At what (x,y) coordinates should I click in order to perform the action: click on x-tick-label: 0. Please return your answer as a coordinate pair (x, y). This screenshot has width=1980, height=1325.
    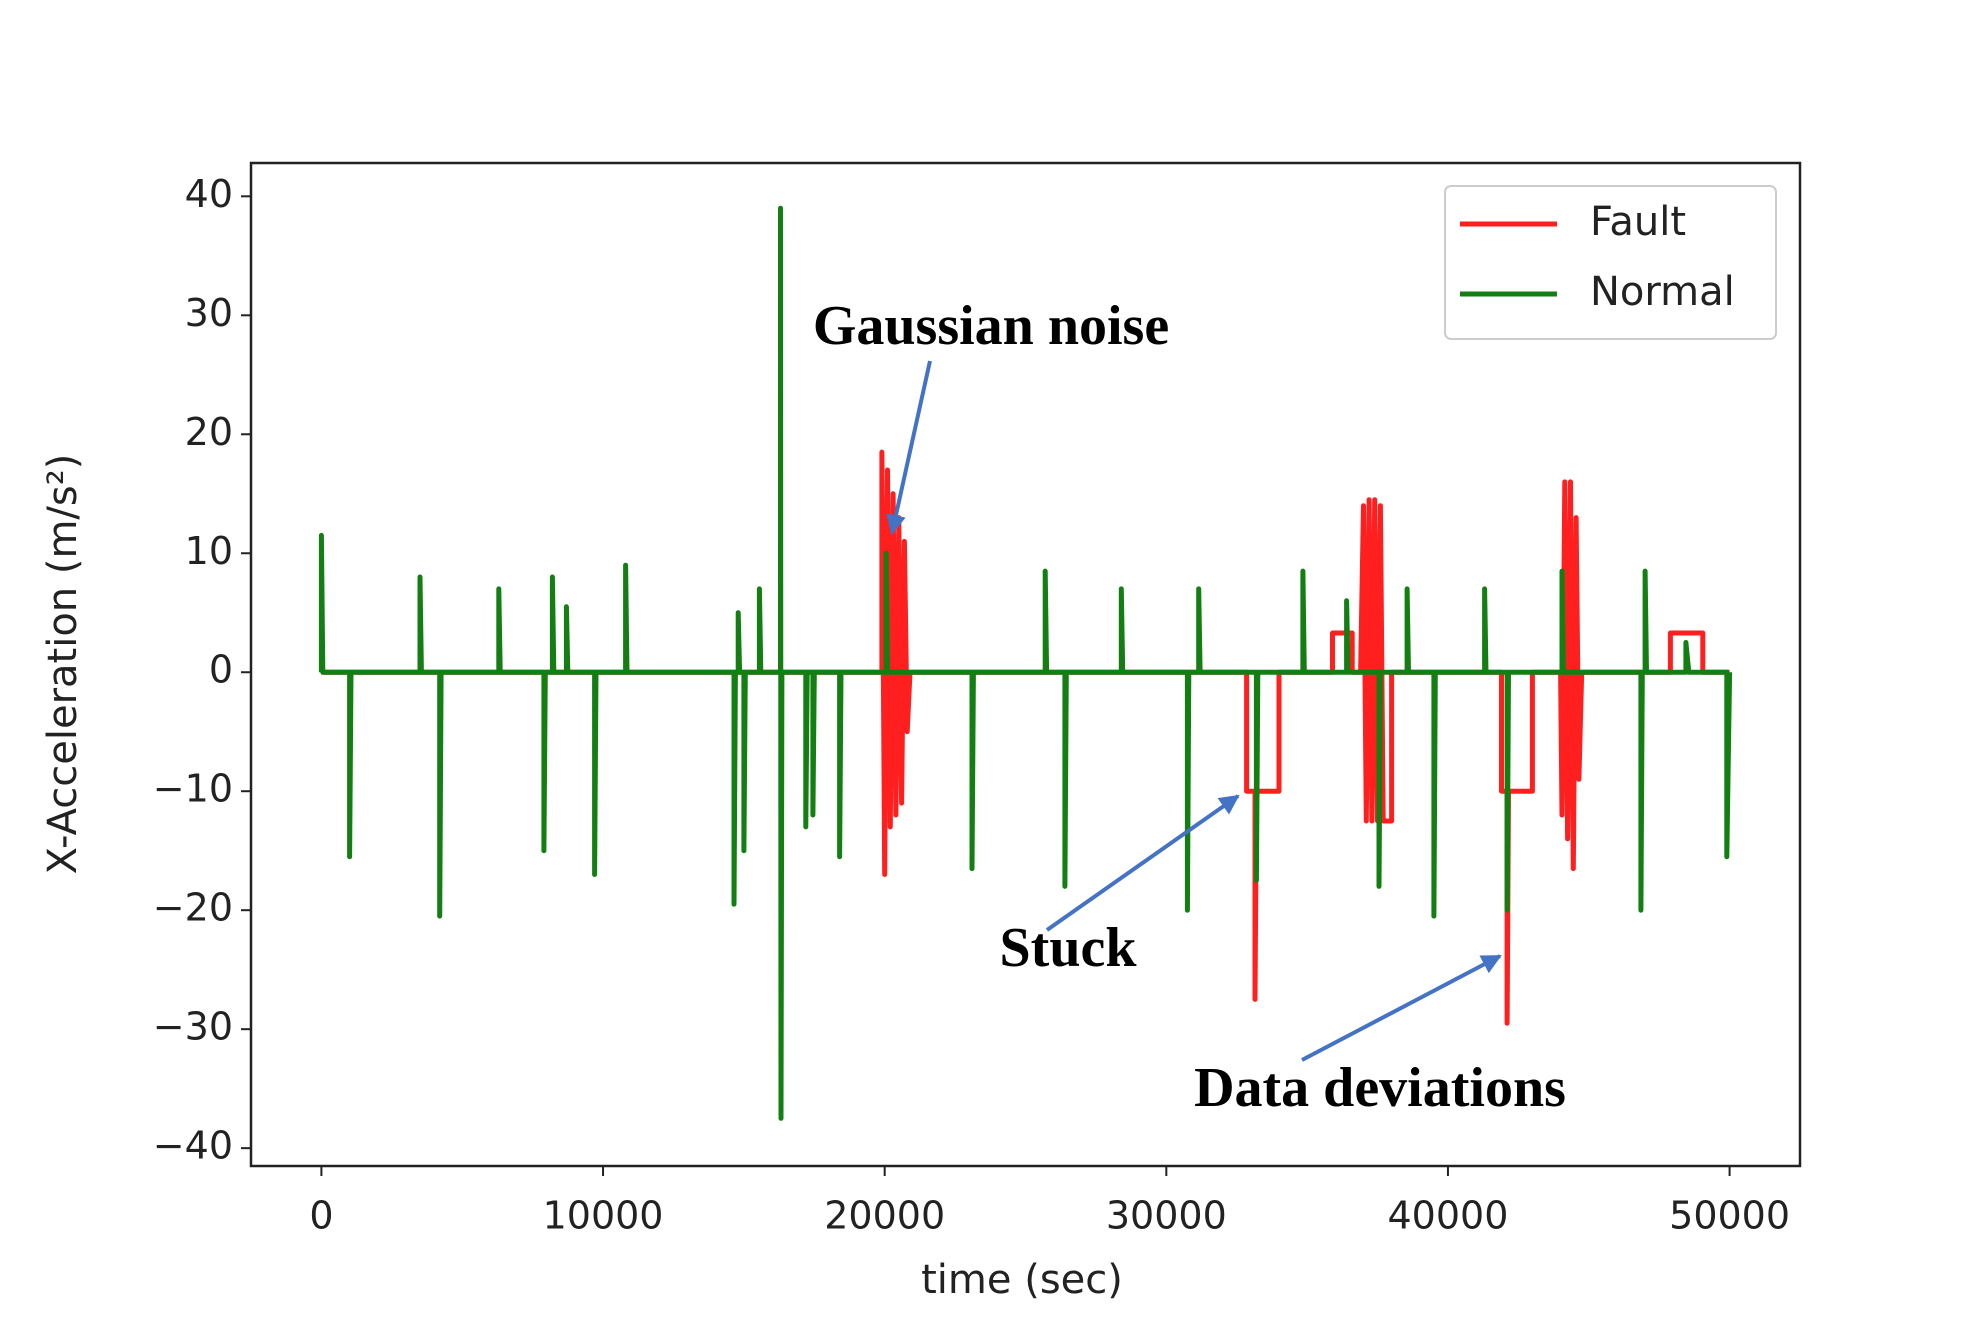
    Looking at the image, I should click on (321, 1216).